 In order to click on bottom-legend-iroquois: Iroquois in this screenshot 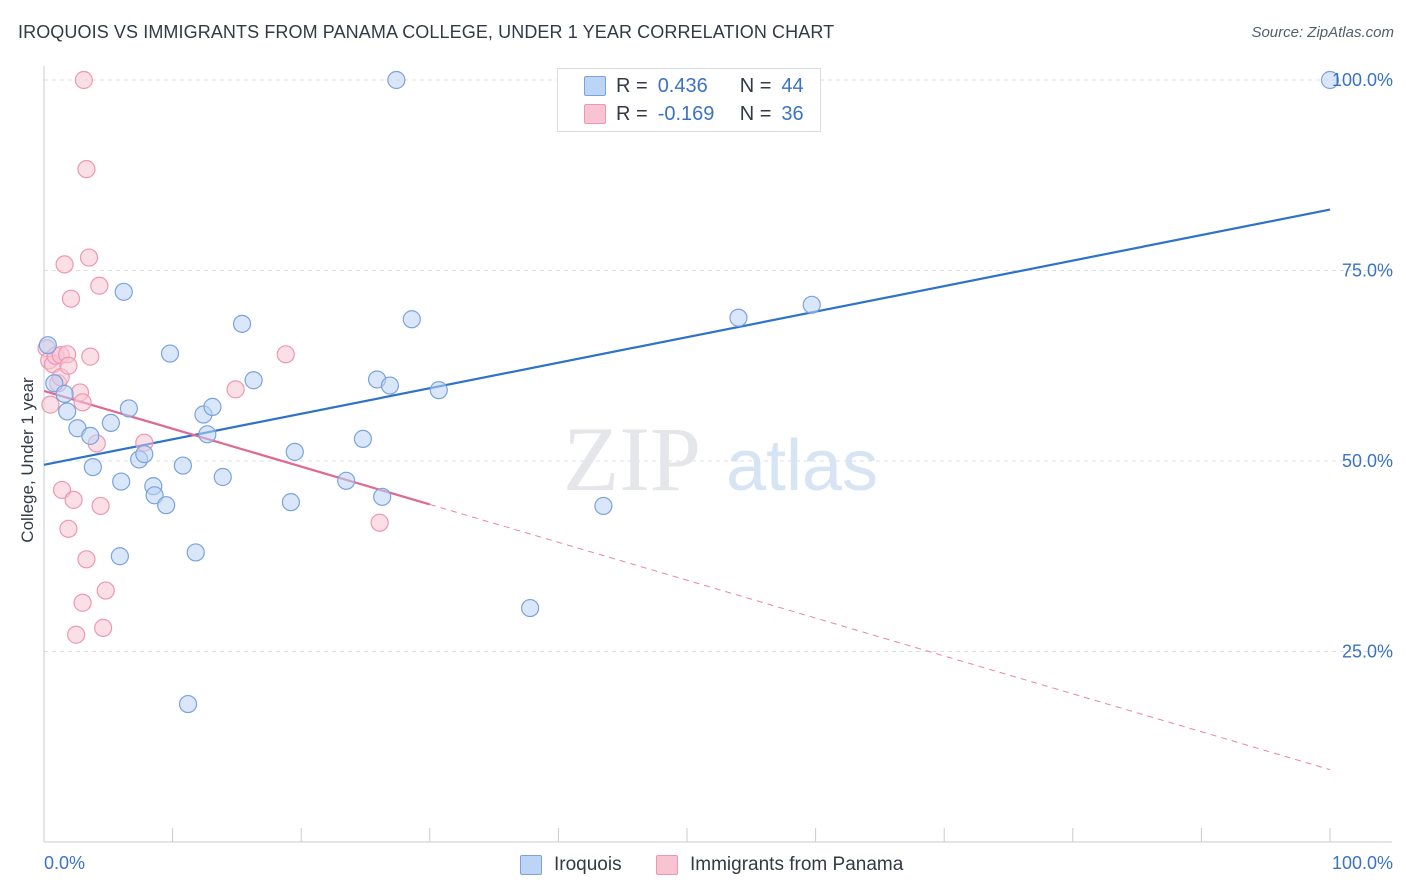, I will do `click(571, 865)`.